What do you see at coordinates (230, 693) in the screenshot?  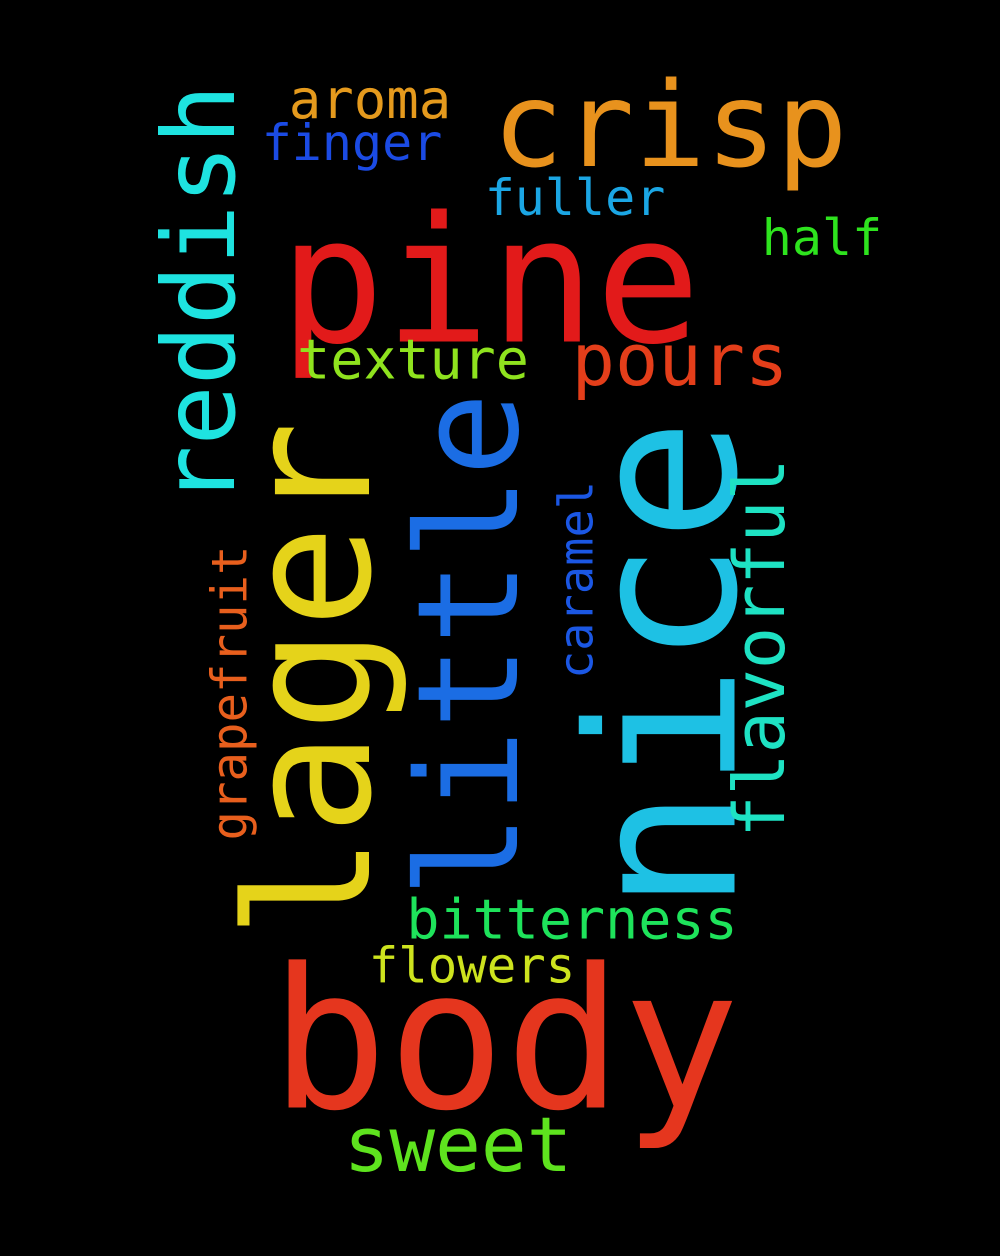 I see `word-grapefruit: grapefruit` at bounding box center [230, 693].